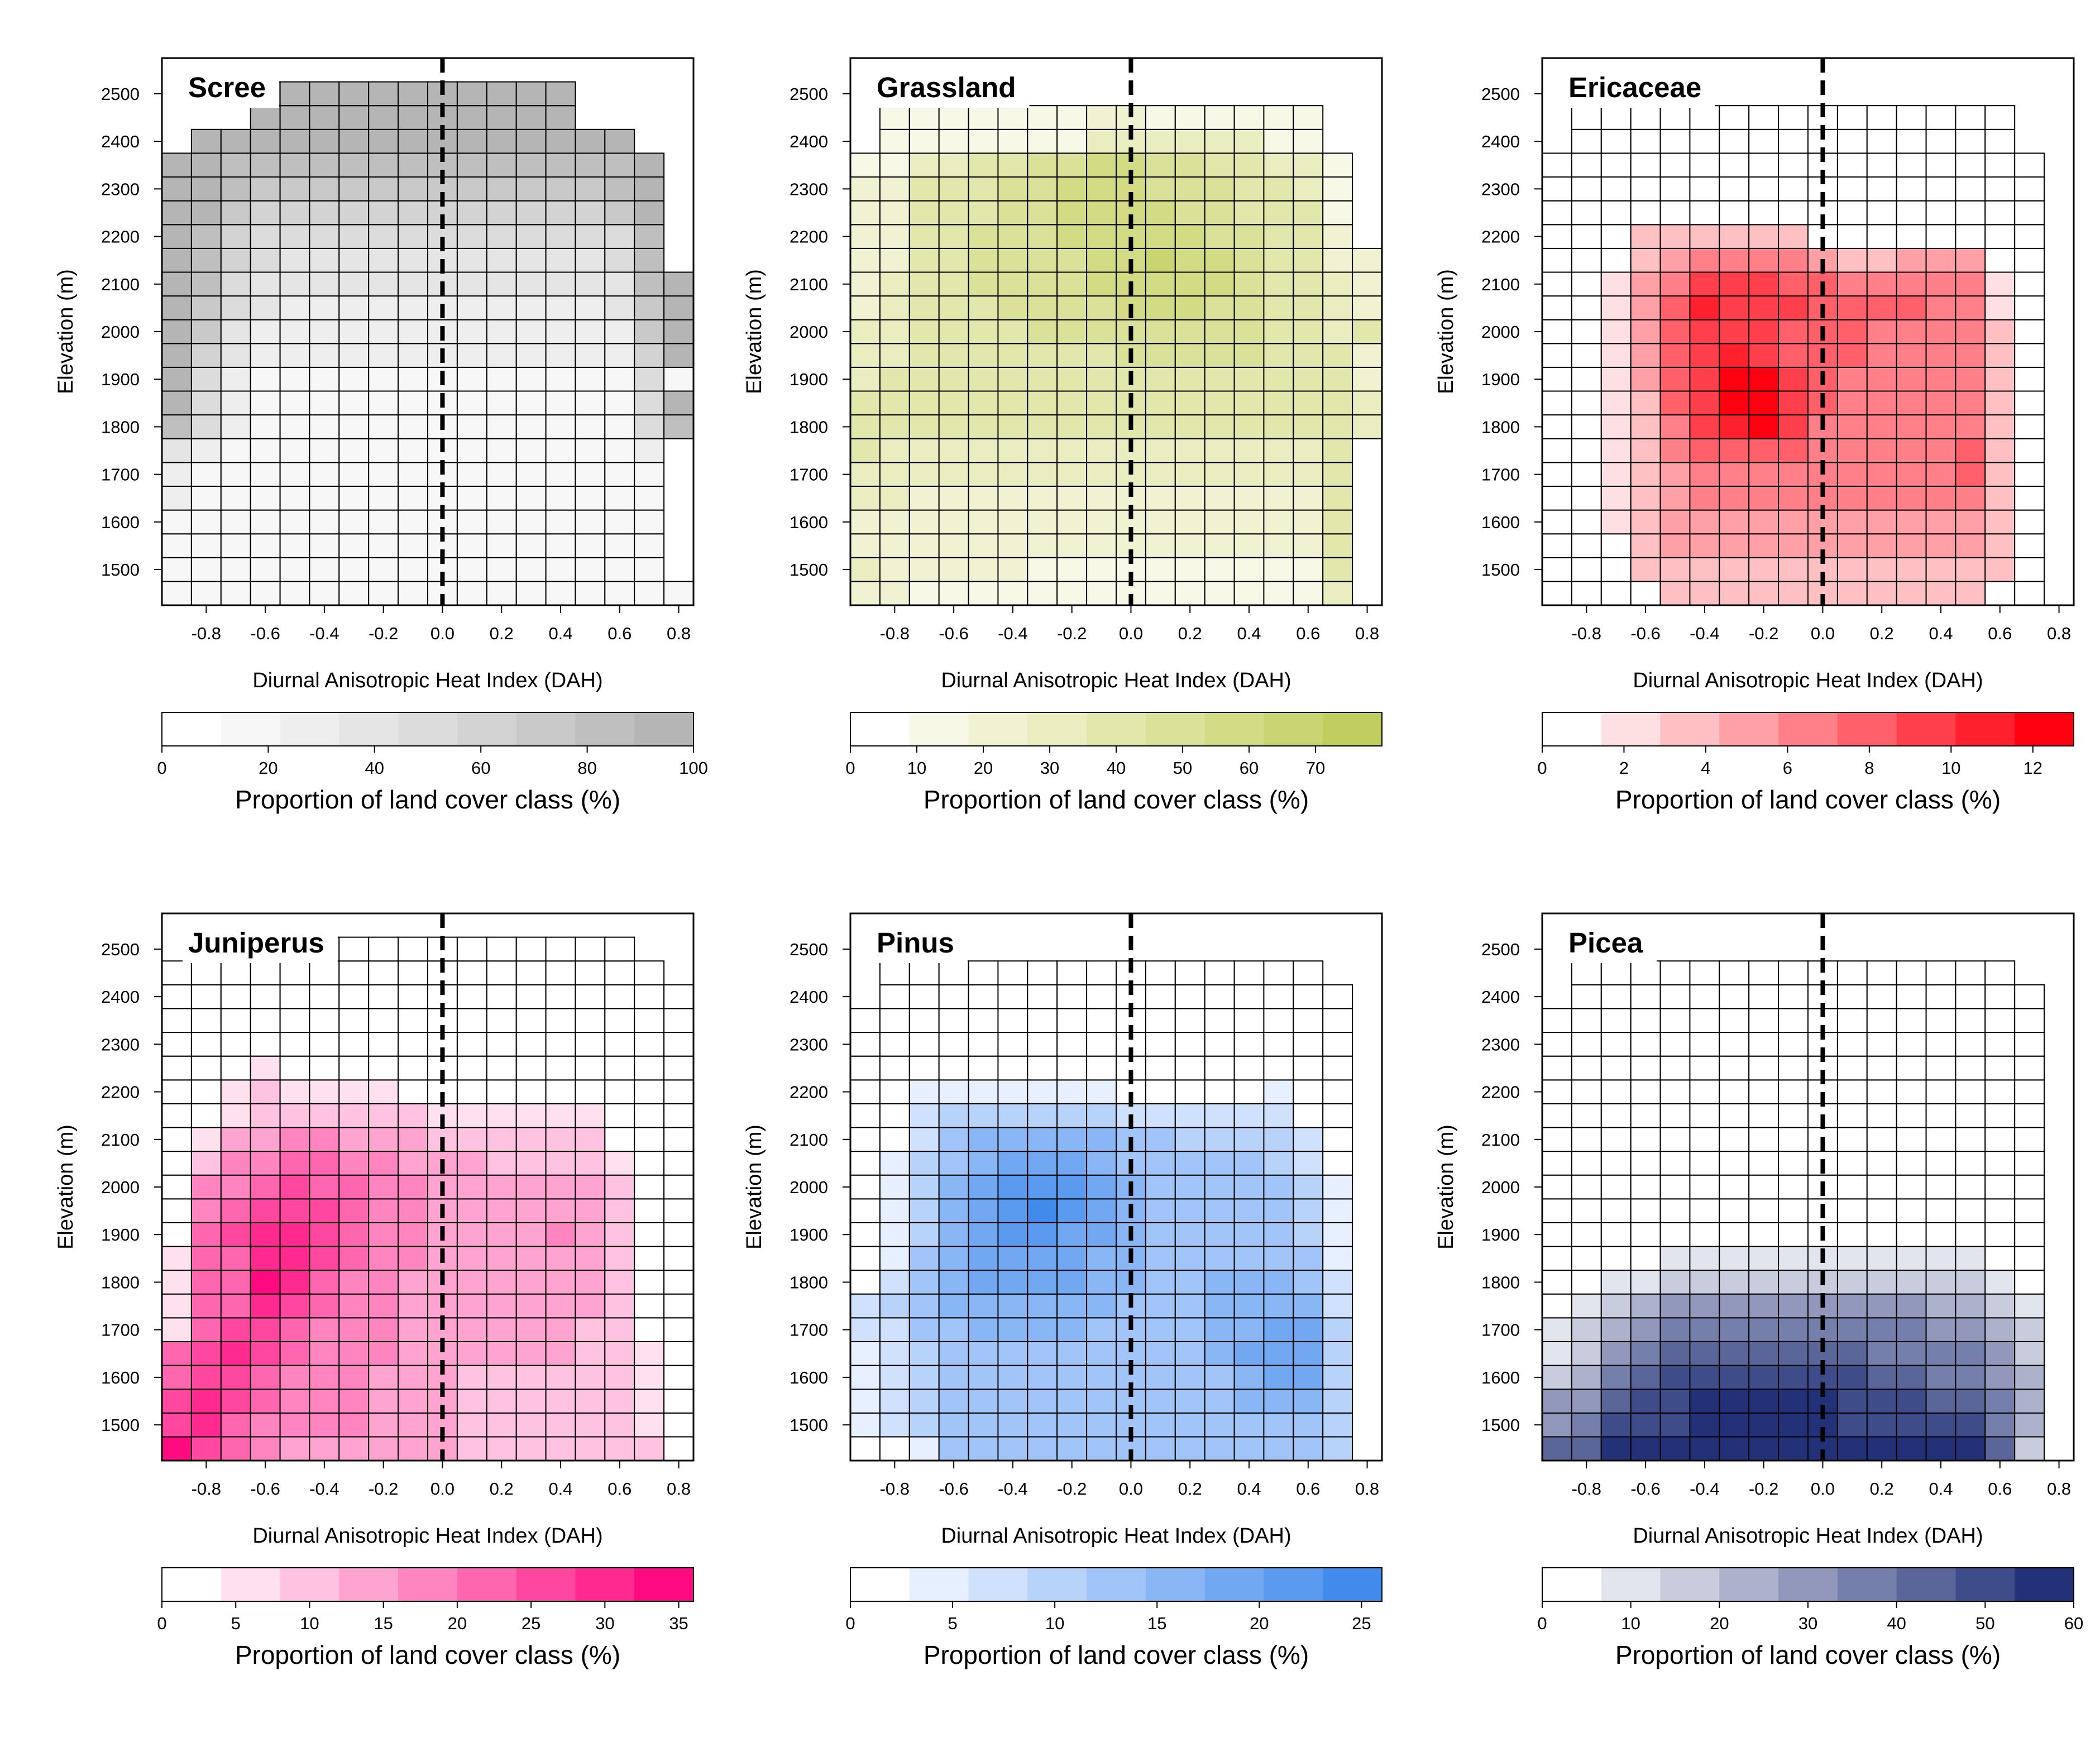 The height and width of the screenshot is (1747, 2100). What do you see at coordinates (809, 997) in the screenshot?
I see `y-tick-label: 2400` at bounding box center [809, 997].